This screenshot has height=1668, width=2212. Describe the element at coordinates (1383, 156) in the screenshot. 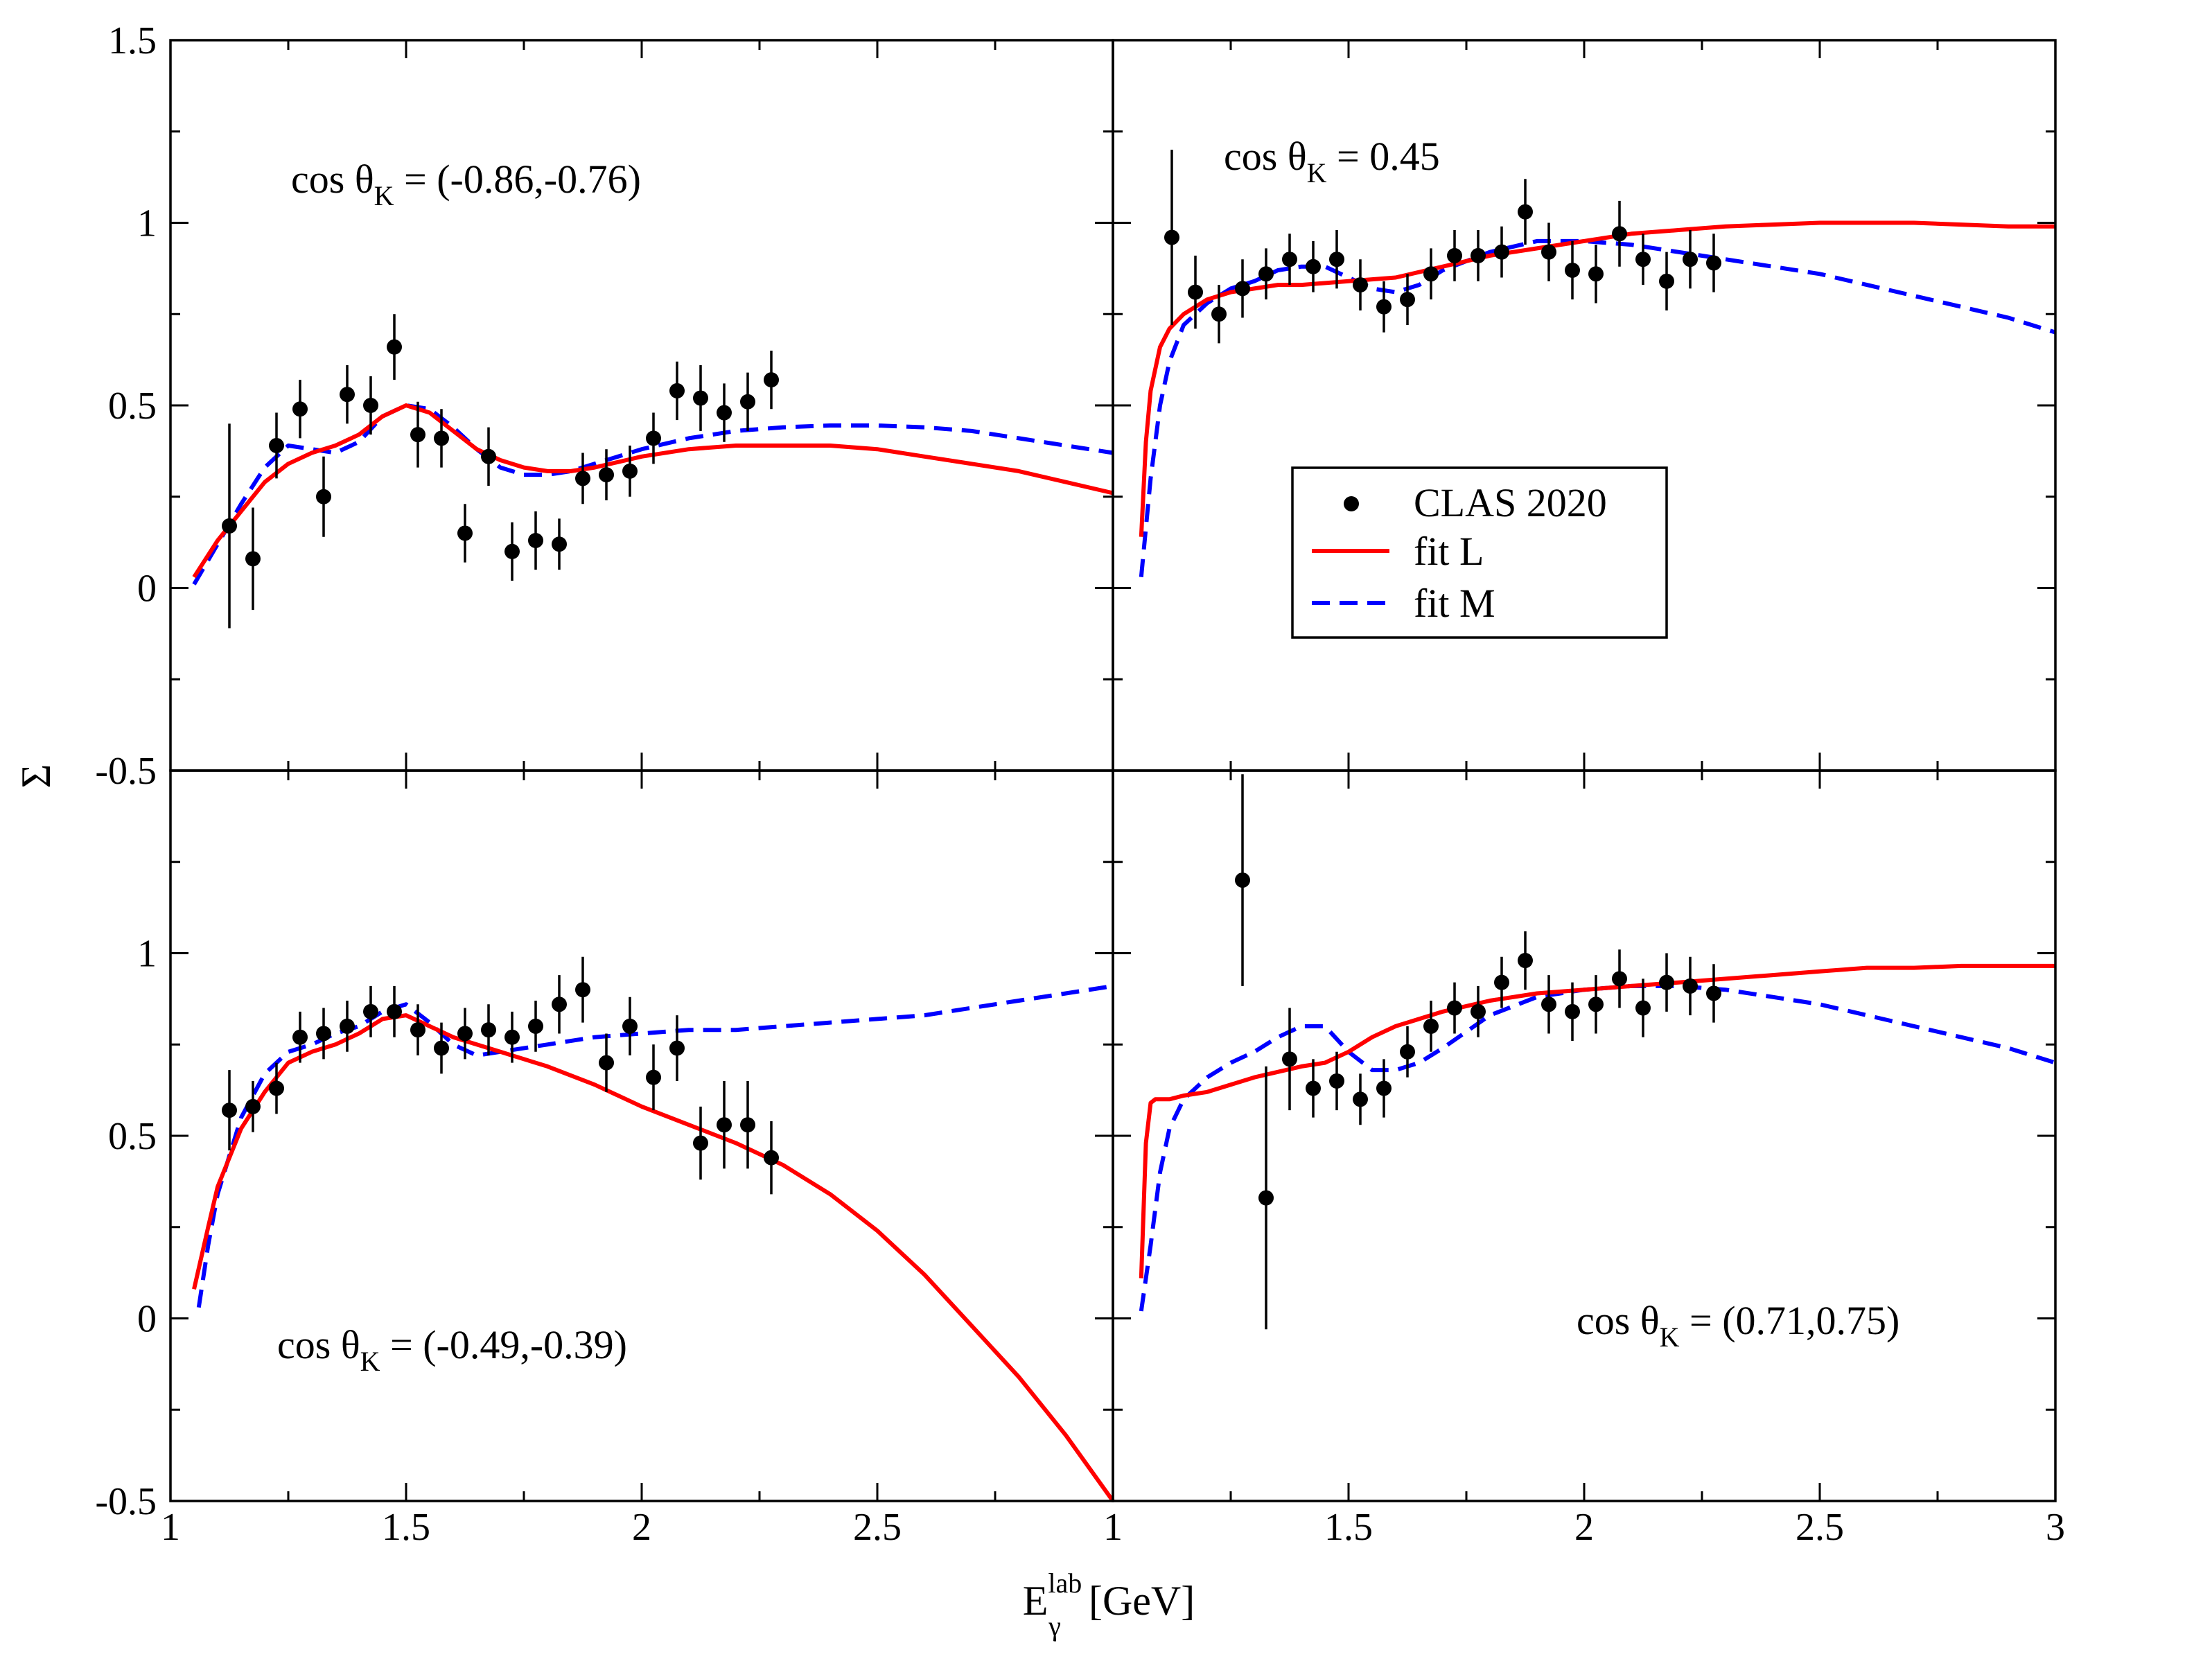

I see `annotation-value: = 0.45` at that location.